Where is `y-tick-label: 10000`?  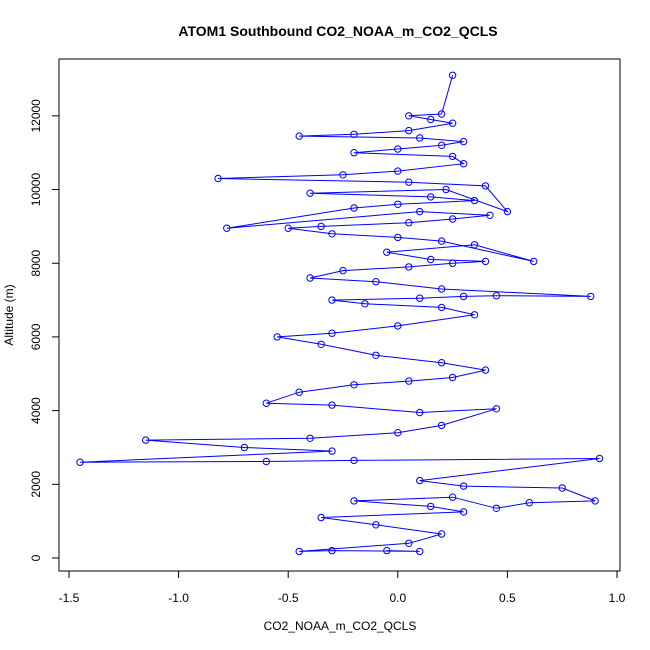
y-tick-label: 10000 is located at coordinates (36, 190).